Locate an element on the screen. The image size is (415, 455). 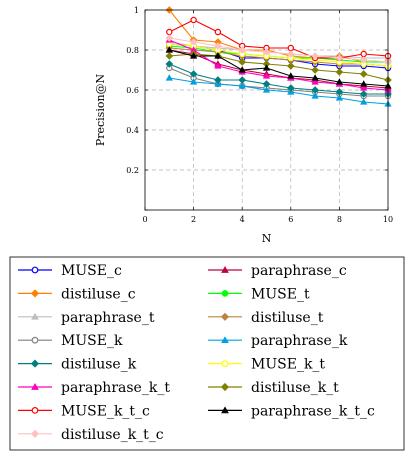
legend-label: paraphrase_c is located at coordinates (299, 271).